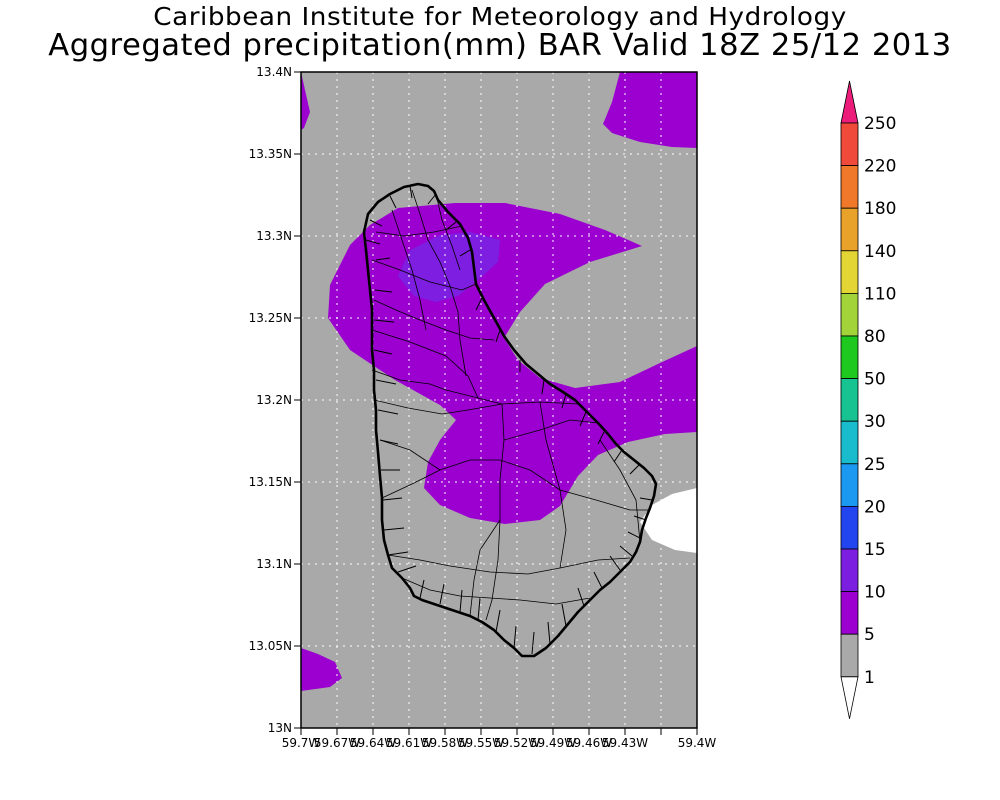 The image size is (1000, 800). What do you see at coordinates (449, 267) in the screenshot?
I see `precip-region-core` at bounding box center [449, 267].